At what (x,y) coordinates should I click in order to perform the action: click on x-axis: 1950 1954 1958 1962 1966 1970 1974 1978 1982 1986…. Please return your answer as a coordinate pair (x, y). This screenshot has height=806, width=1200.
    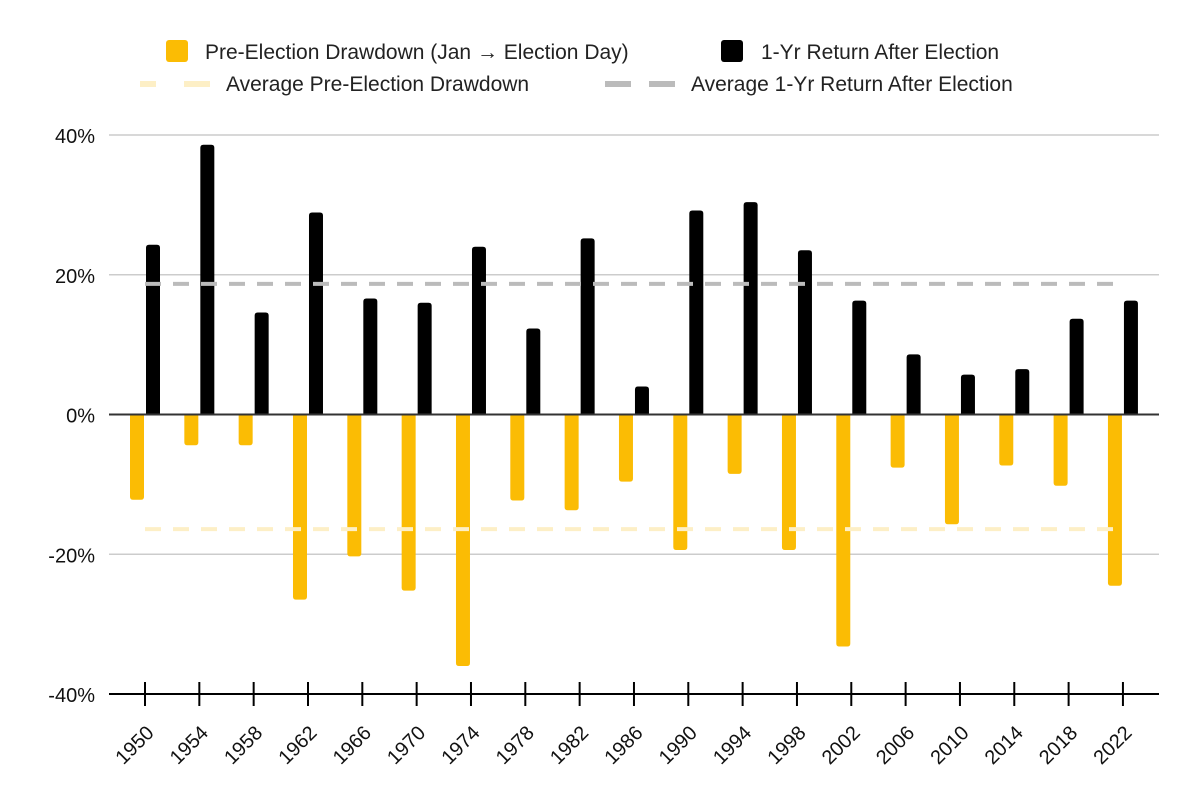
    Looking at the image, I should click on (634, 725).